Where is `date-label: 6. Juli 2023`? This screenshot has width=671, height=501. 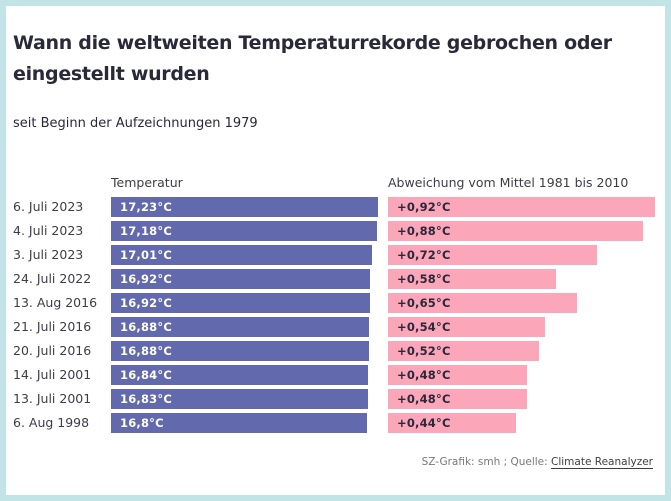
date-label: 6. Juli 2023 is located at coordinates (48, 206).